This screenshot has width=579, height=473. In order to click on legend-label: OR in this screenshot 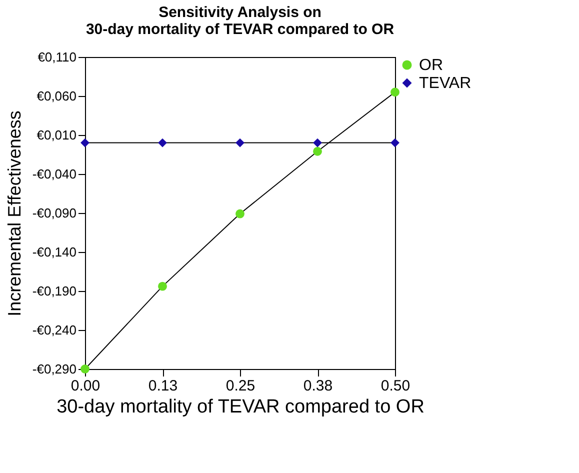, I will do `click(431, 65)`.